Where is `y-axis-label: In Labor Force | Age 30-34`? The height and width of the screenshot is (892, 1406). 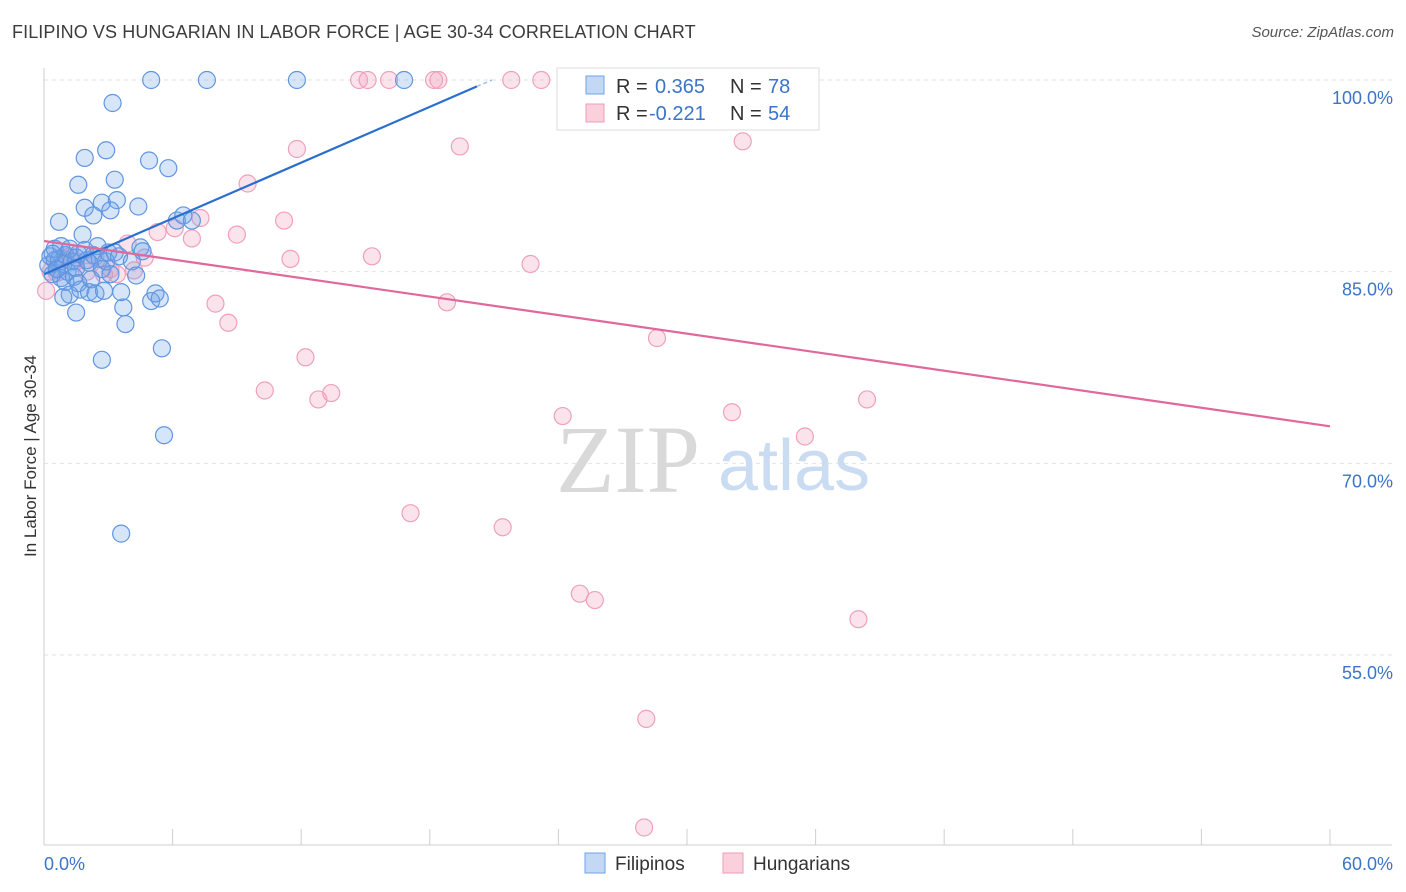 y-axis-label: In Labor Force | Age 30-34 is located at coordinates (30, 456).